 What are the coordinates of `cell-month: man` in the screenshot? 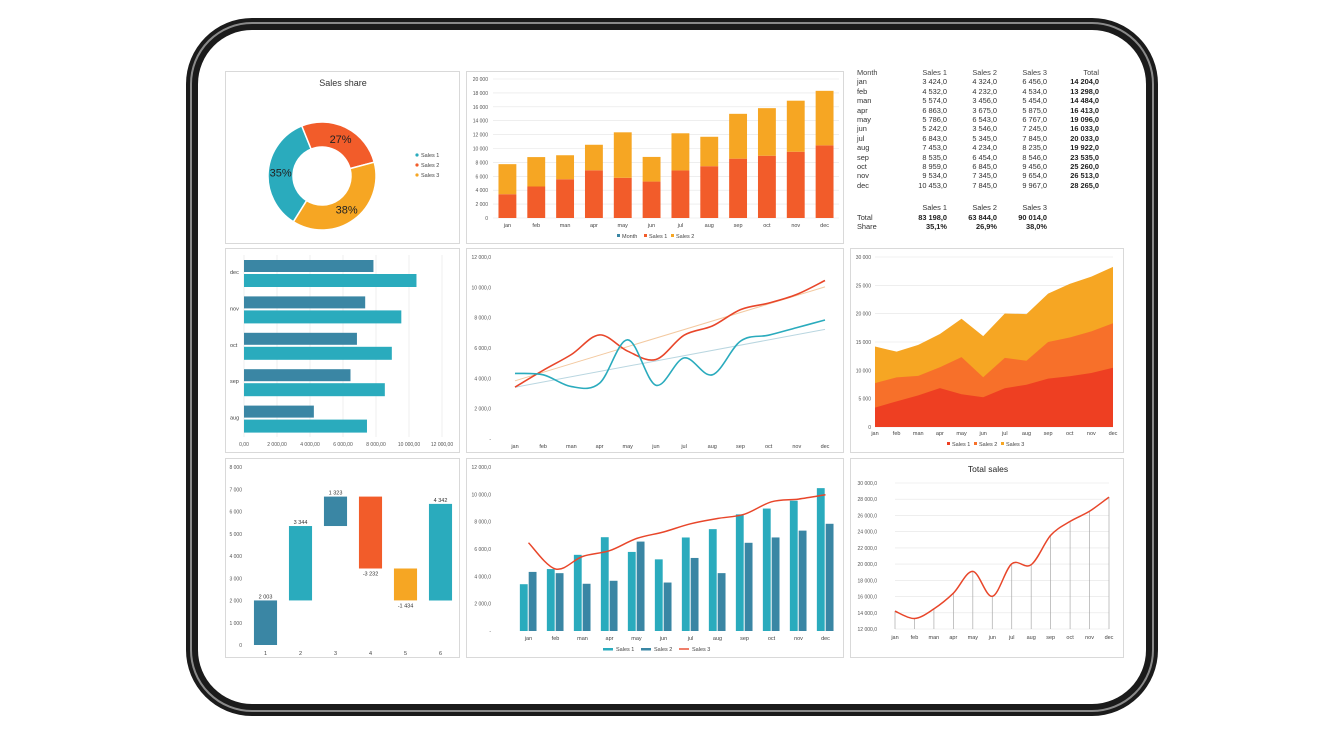 It's located at (864, 101).